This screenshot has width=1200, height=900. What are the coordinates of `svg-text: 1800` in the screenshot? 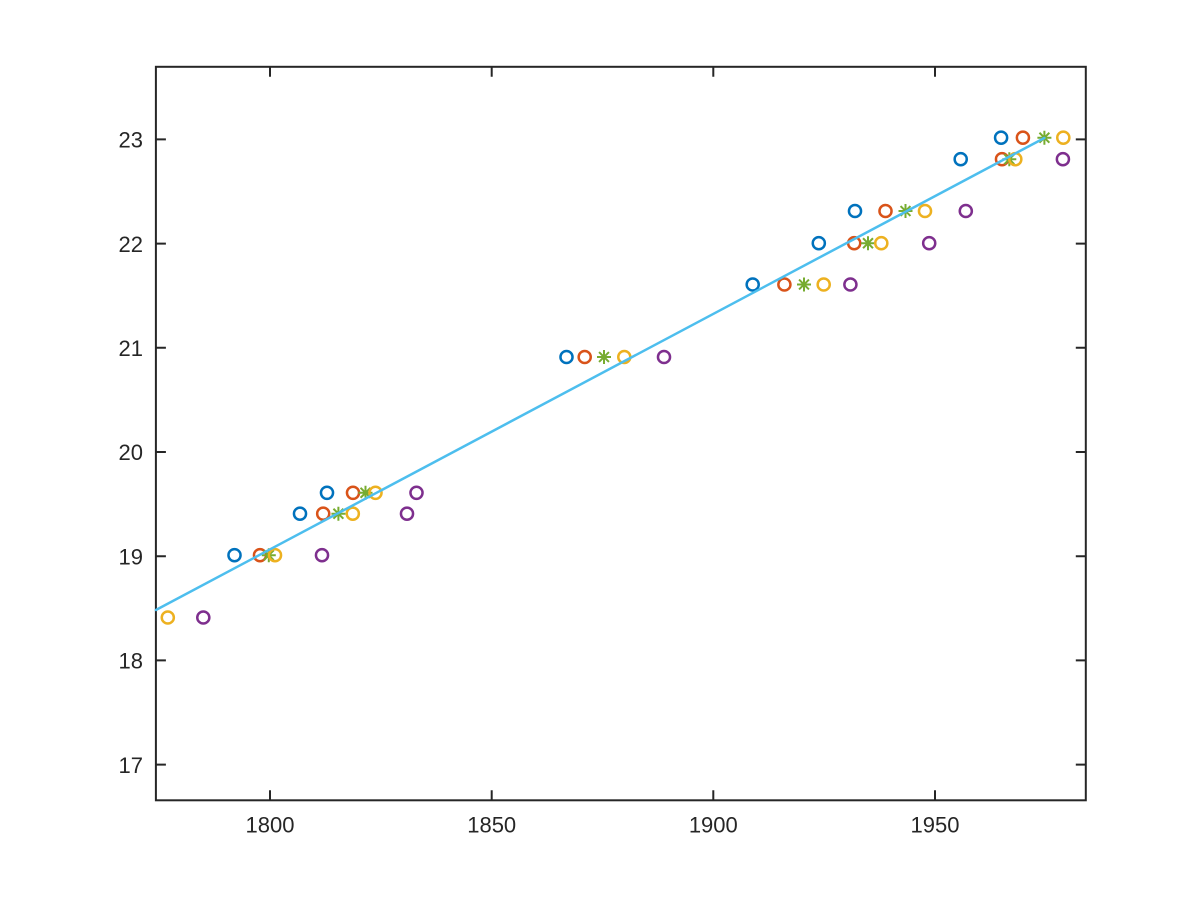 It's located at (270, 825).